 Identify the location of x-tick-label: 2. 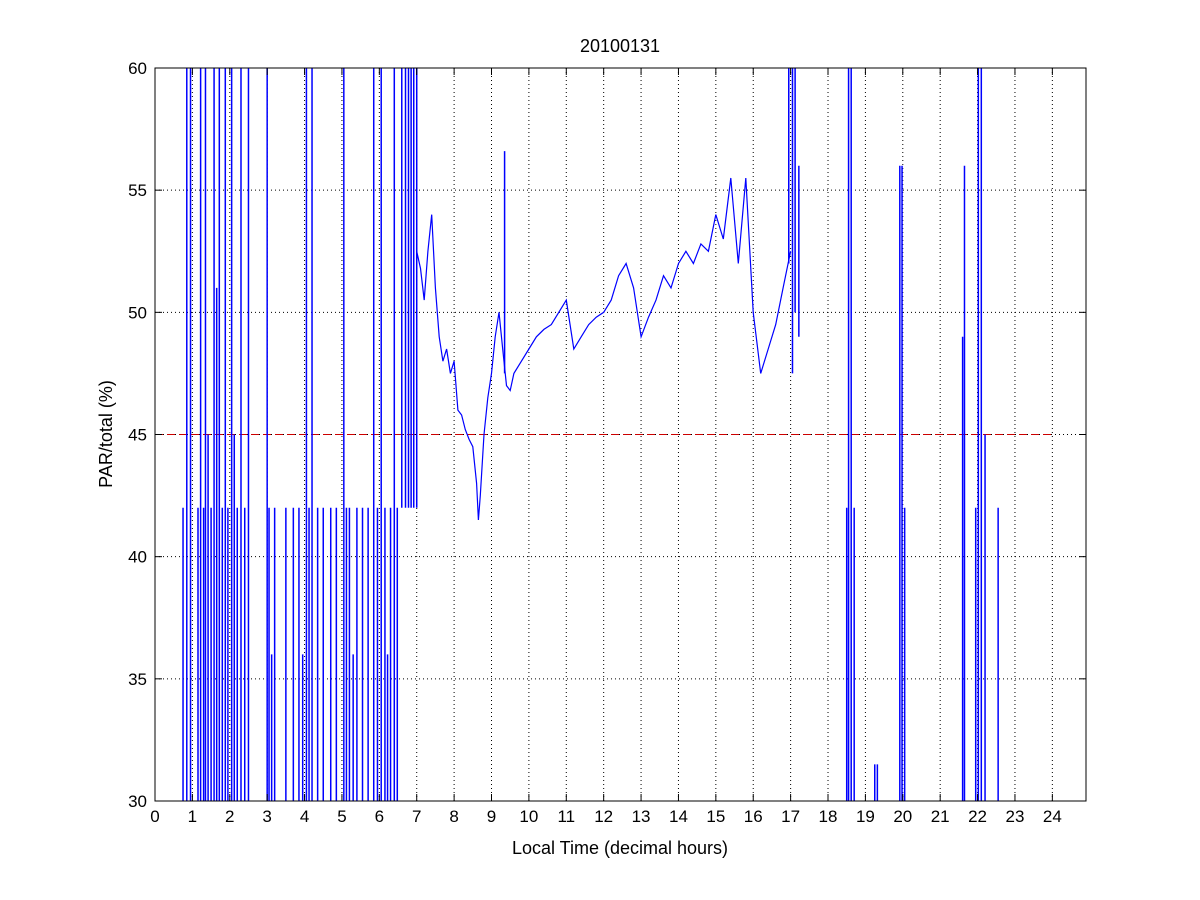
(229, 816).